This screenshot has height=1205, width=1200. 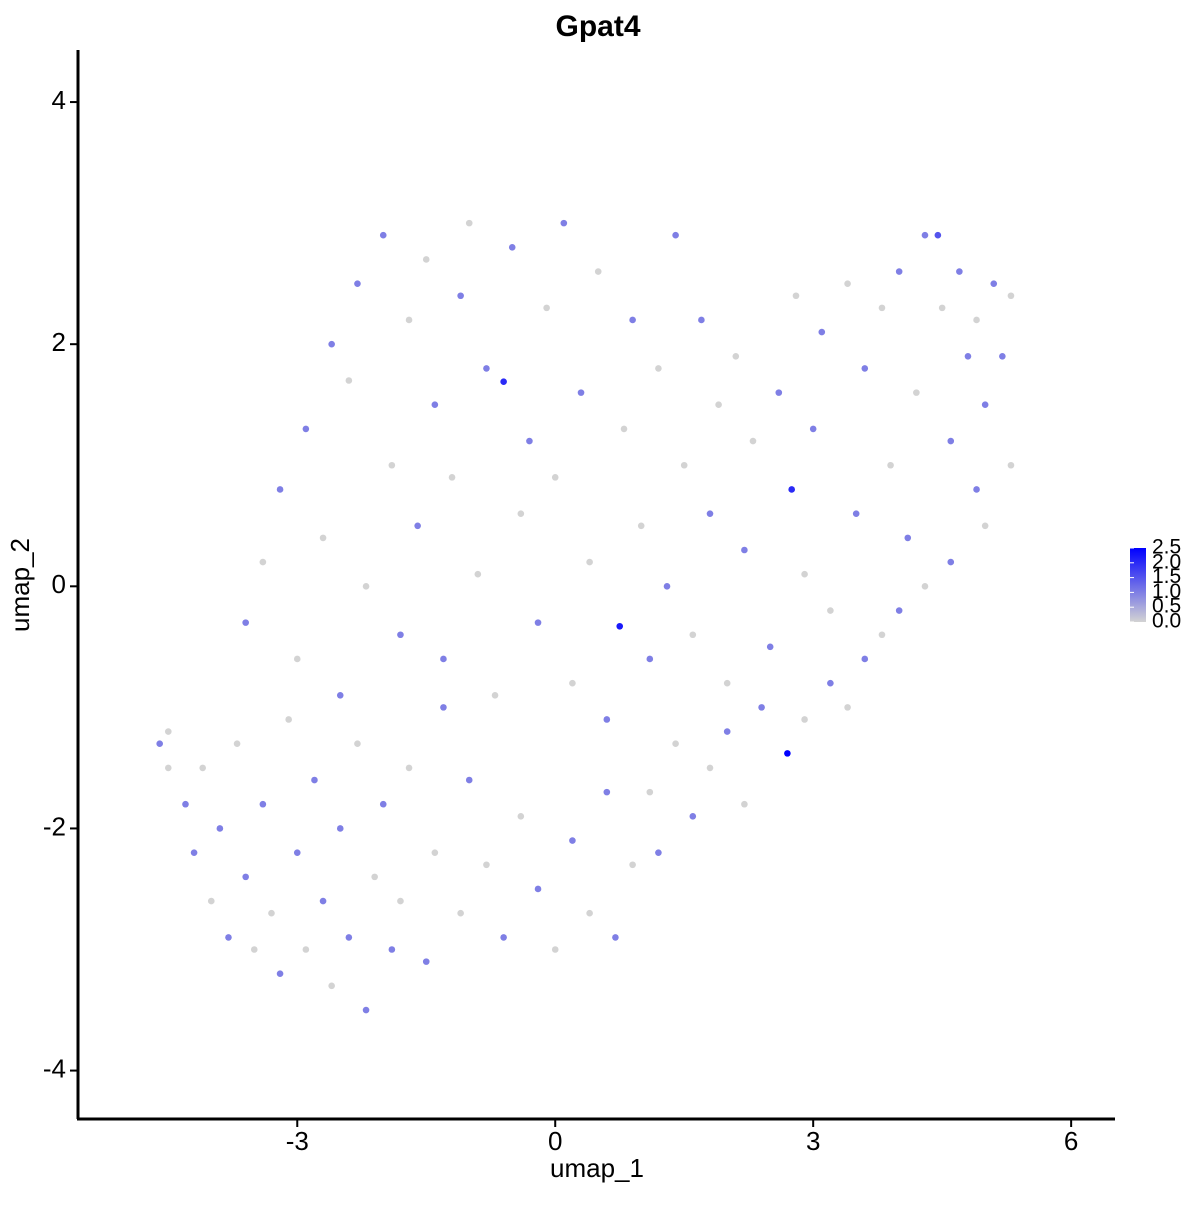 What do you see at coordinates (1166, 547) in the screenshot?
I see `colorbar-tick-label: 2.5` at bounding box center [1166, 547].